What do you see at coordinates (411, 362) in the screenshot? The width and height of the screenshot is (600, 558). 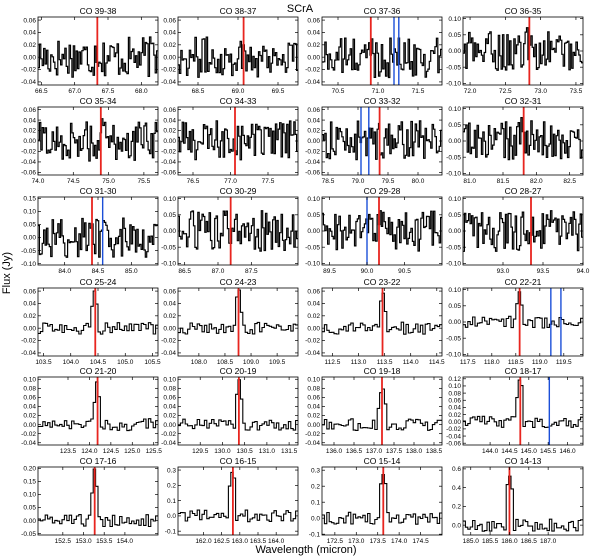 I see `x-tick-label: 114.0` at bounding box center [411, 362].